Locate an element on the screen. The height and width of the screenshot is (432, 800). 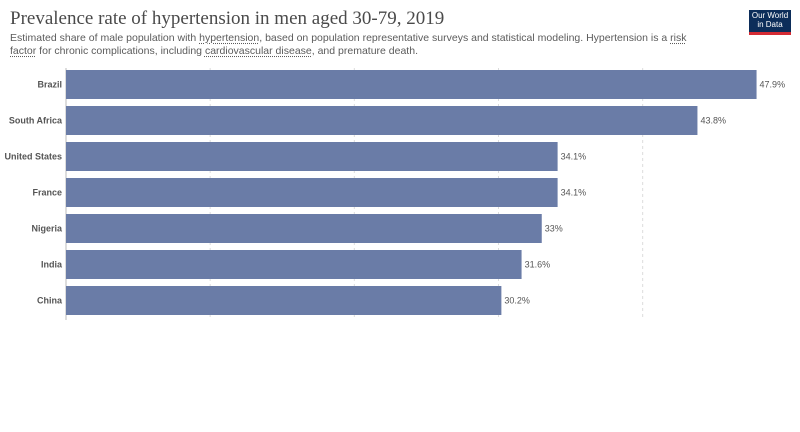
category-label: South Africa is located at coordinates (36, 121).